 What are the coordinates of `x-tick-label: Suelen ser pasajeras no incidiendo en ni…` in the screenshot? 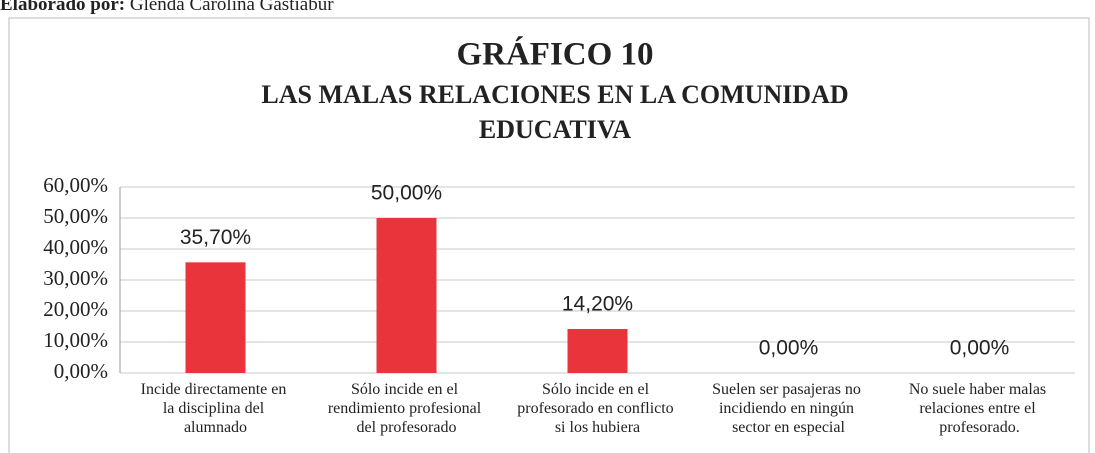 It's located at (788, 408).